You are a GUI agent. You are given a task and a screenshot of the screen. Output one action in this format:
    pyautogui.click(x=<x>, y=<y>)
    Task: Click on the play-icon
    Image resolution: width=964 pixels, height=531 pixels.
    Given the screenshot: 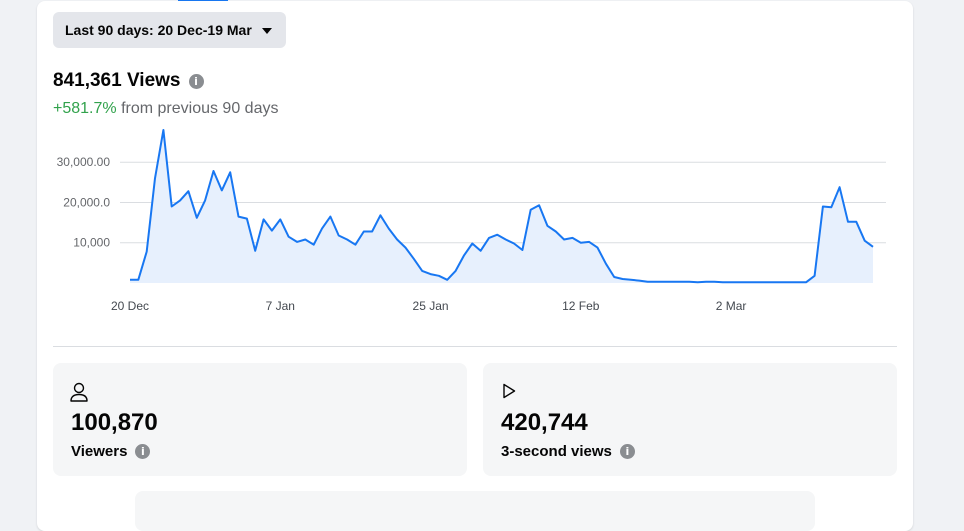 What is the action you would take?
    pyautogui.click(x=509, y=391)
    